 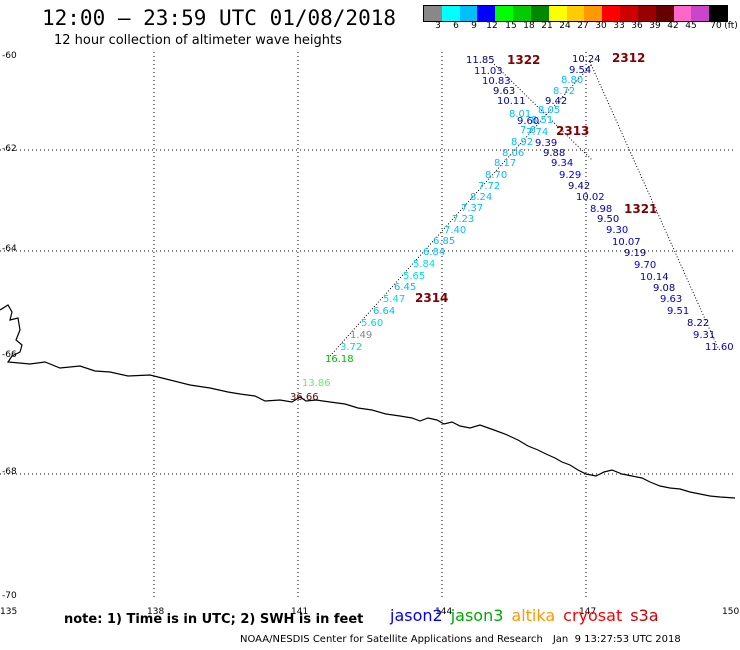 What do you see at coordinates (542, 120) in the screenshot?
I see `wave-height-value: 8.51` at bounding box center [542, 120].